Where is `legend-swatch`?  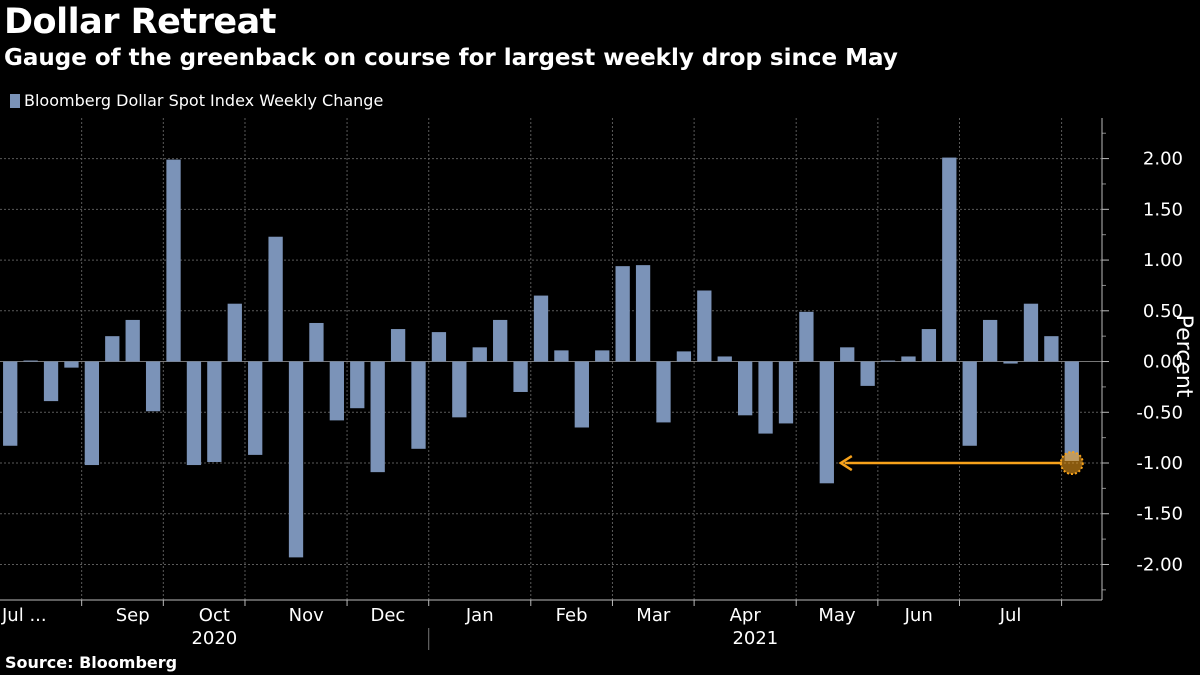
legend-swatch is located at coordinates (15, 100).